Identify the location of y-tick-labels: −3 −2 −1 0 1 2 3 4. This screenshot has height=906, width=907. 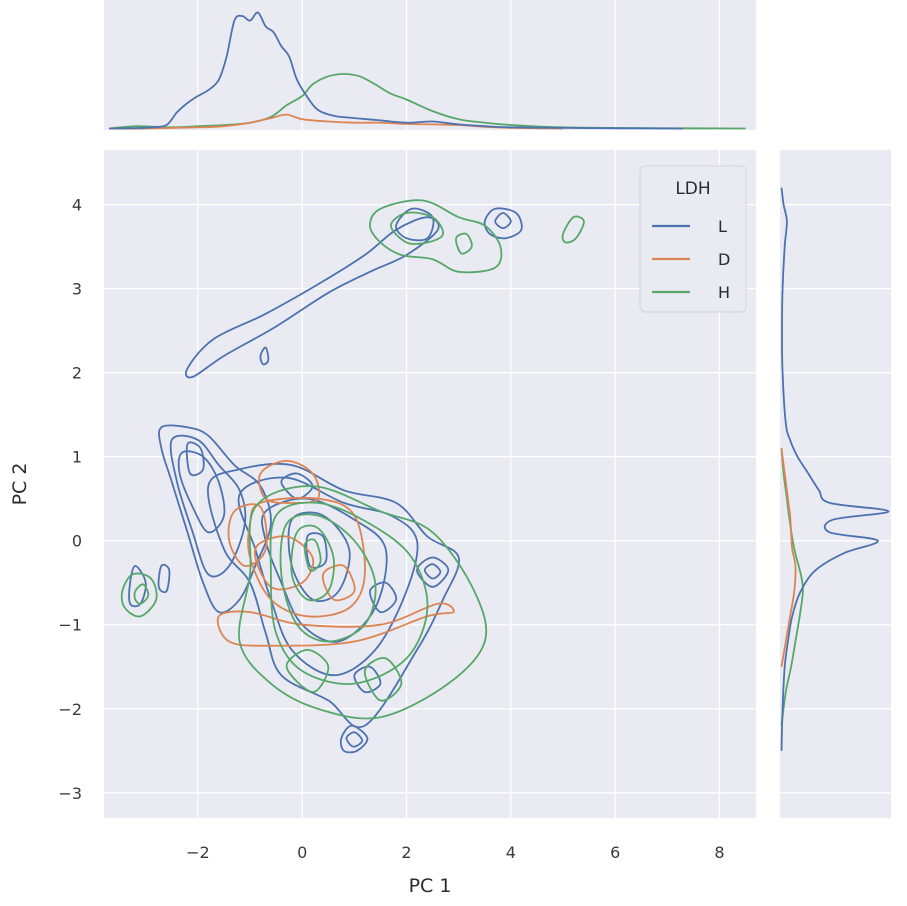
(70, 499).